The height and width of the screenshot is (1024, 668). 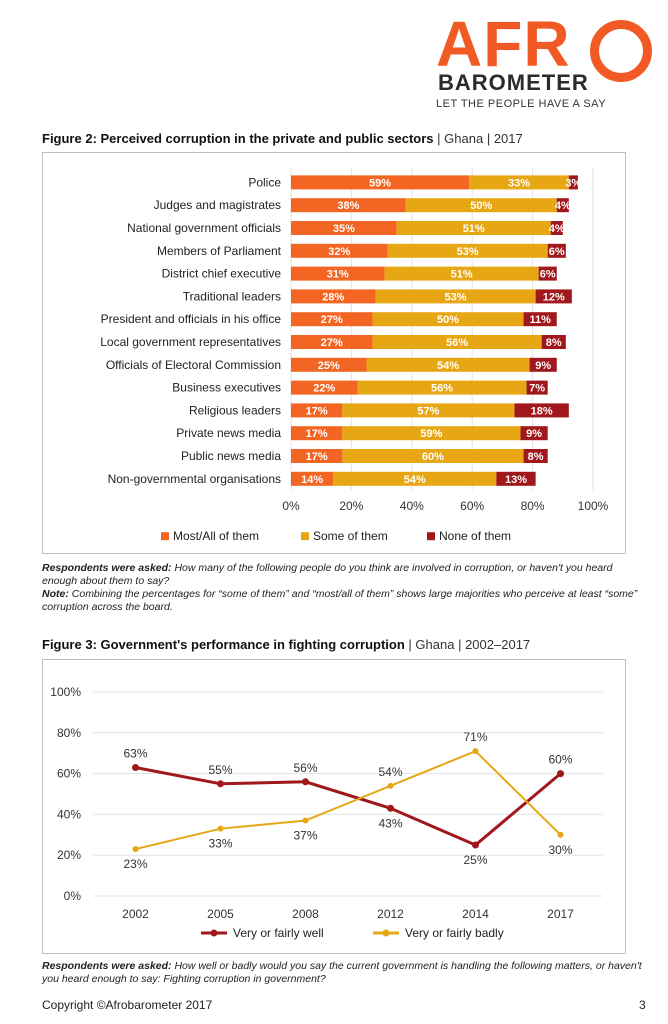 What do you see at coordinates (475, 536) in the screenshot?
I see `legend-label: None of them` at bounding box center [475, 536].